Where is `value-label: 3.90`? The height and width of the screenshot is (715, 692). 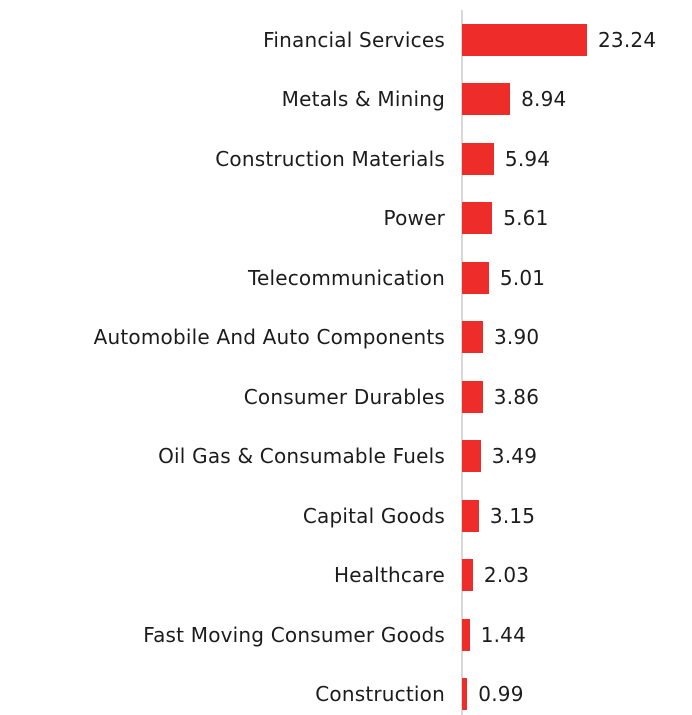 value-label: 3.90 is located at coordinates (517, 337).